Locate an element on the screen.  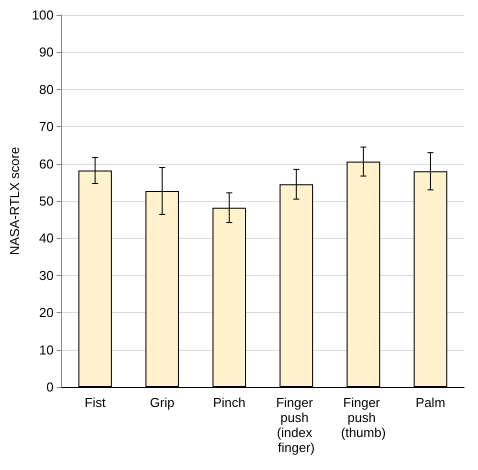
x-tick-label: Finger push (index finger) is located at coordinates (296, 425).